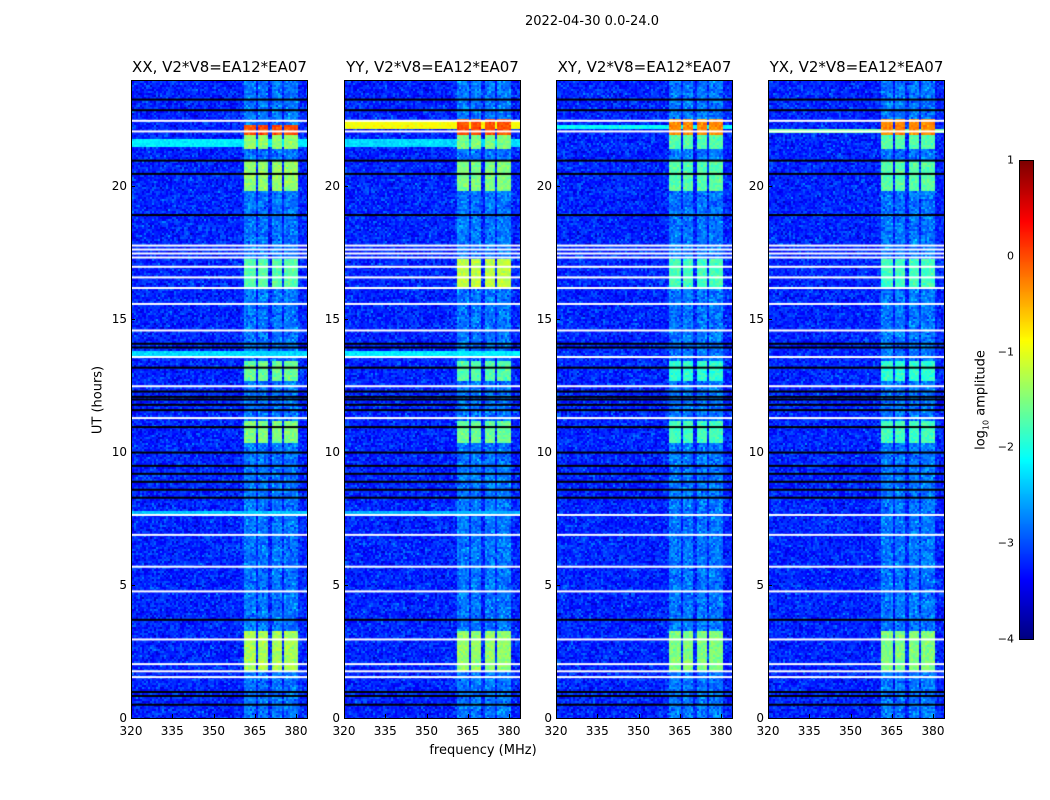  Describe the element at coordinates (98, 400) in the screenshot. I see `y-axis-label: UT (hours)` at that location.